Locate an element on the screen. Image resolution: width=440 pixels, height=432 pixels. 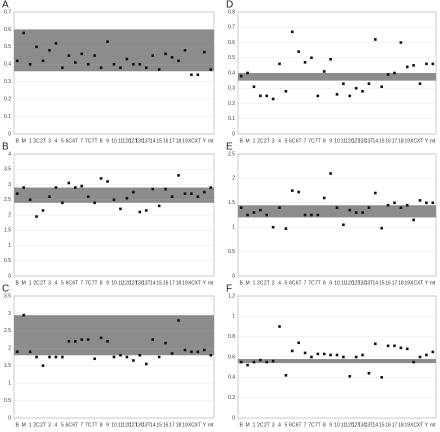
x-tick-label: 2C is located at coordinates (260, 425).